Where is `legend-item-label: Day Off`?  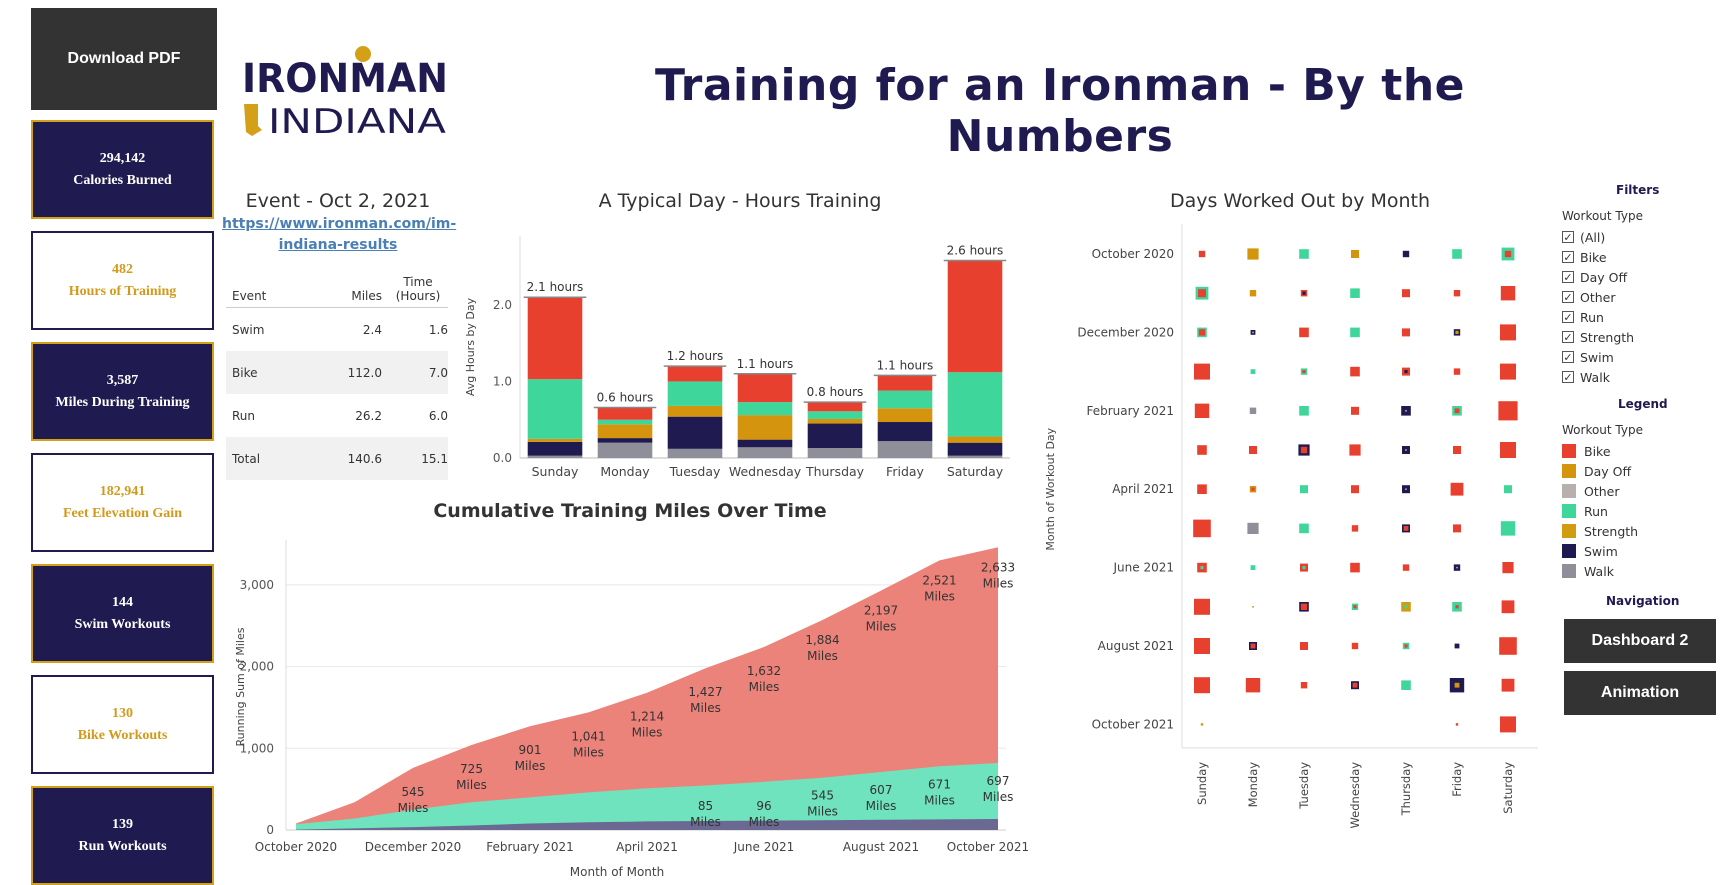
legend-item-label: Day Off is located at coordinates (1608, 471).